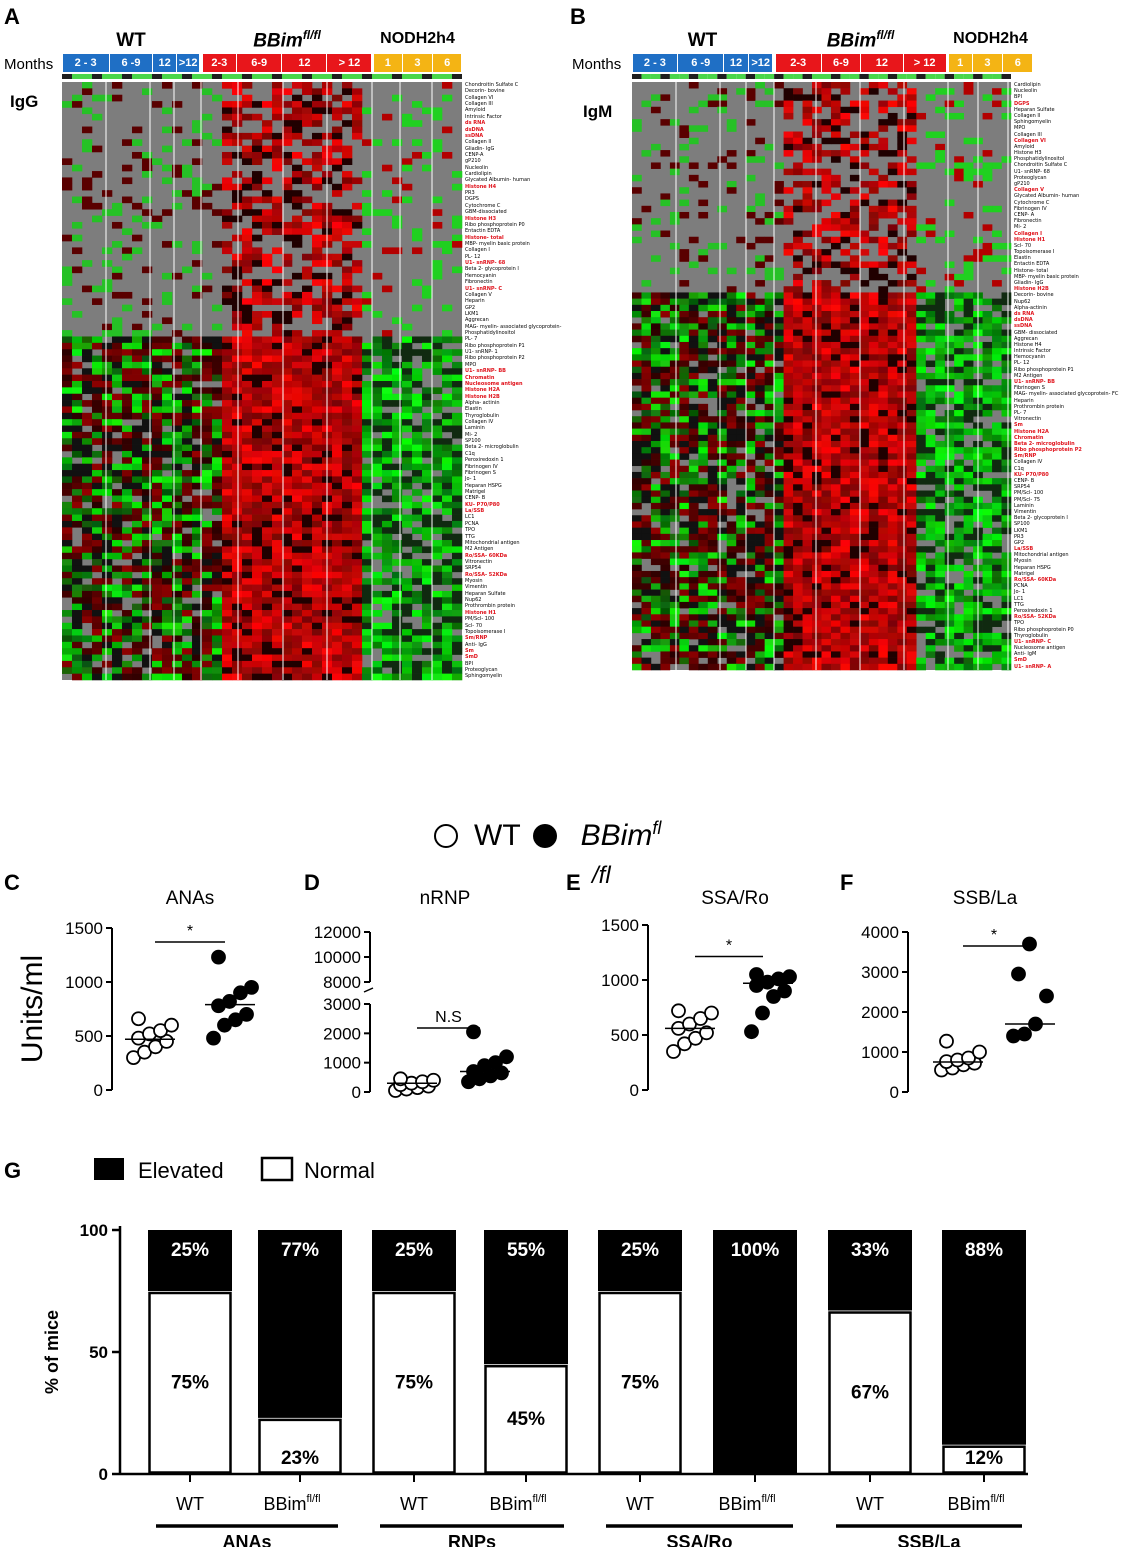 The height and width of the screenshot is (1547, 1138). What do you see at coordinates (85, 63) in the screenshot?
I see `wt-month-0: 2 - 3` at bounding box center [85, 63].